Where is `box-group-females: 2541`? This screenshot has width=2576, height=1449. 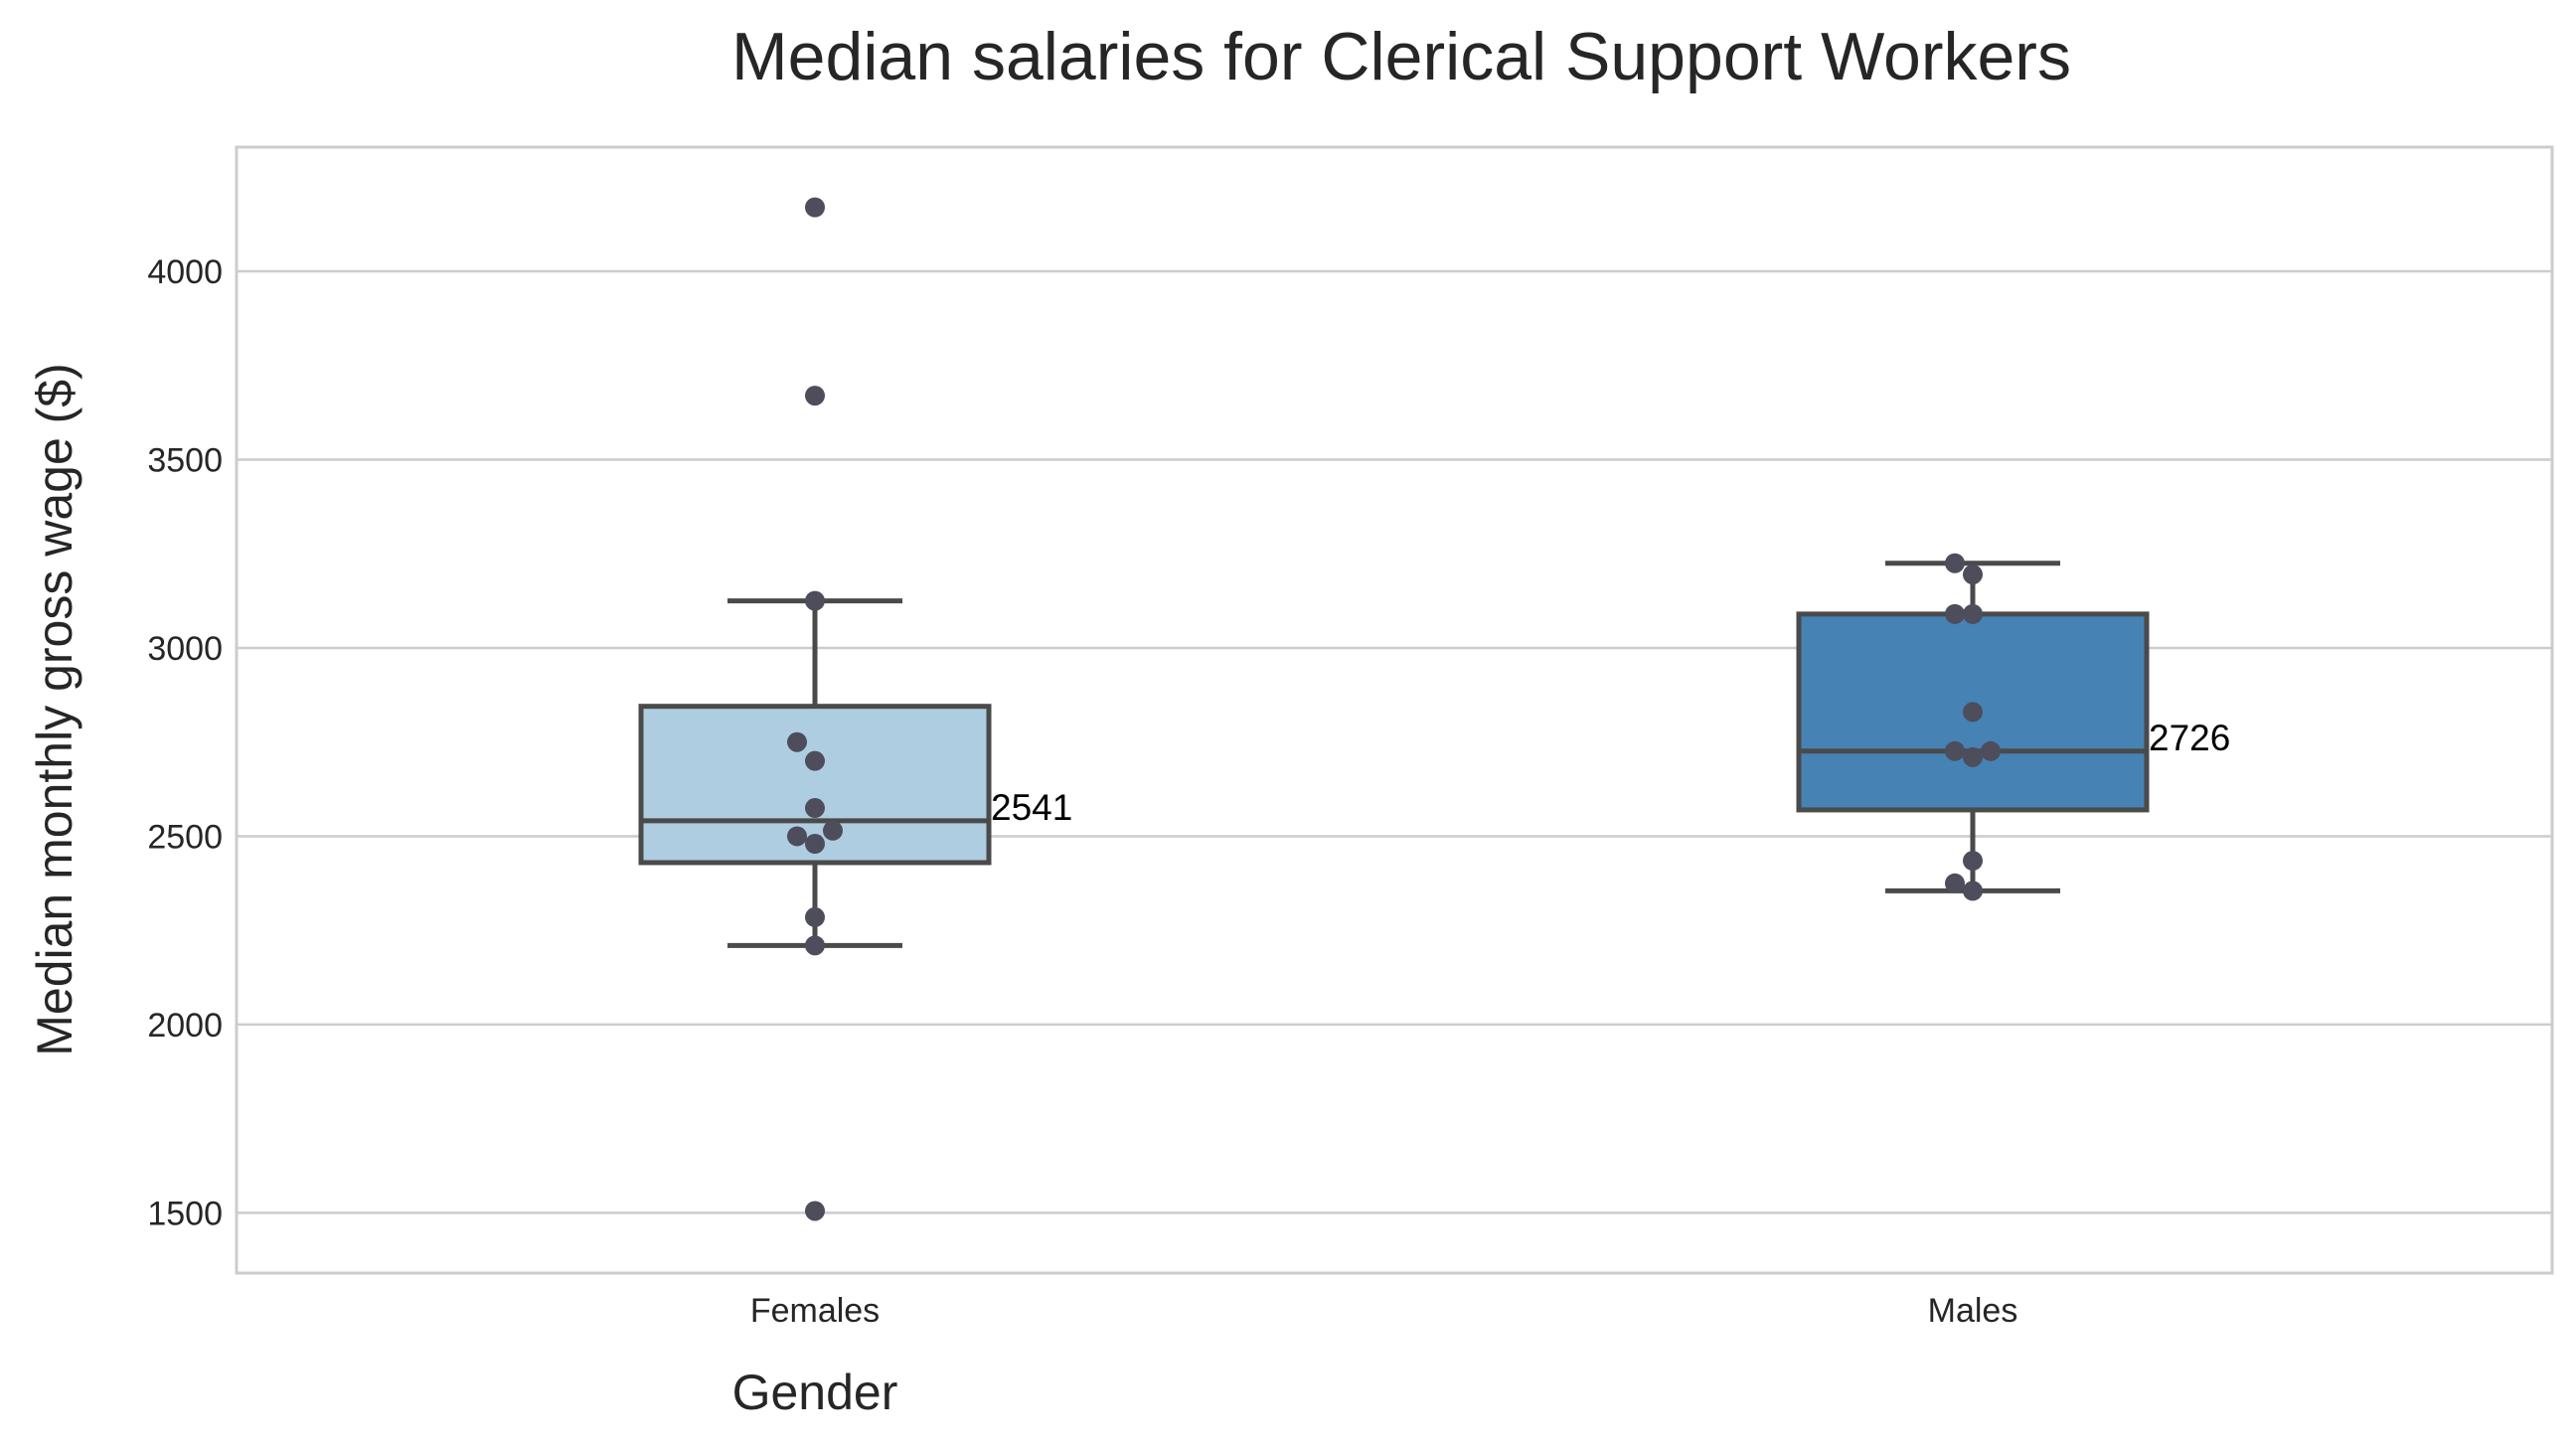 box-group-females: 2541 is located at coordinates (855, 773).